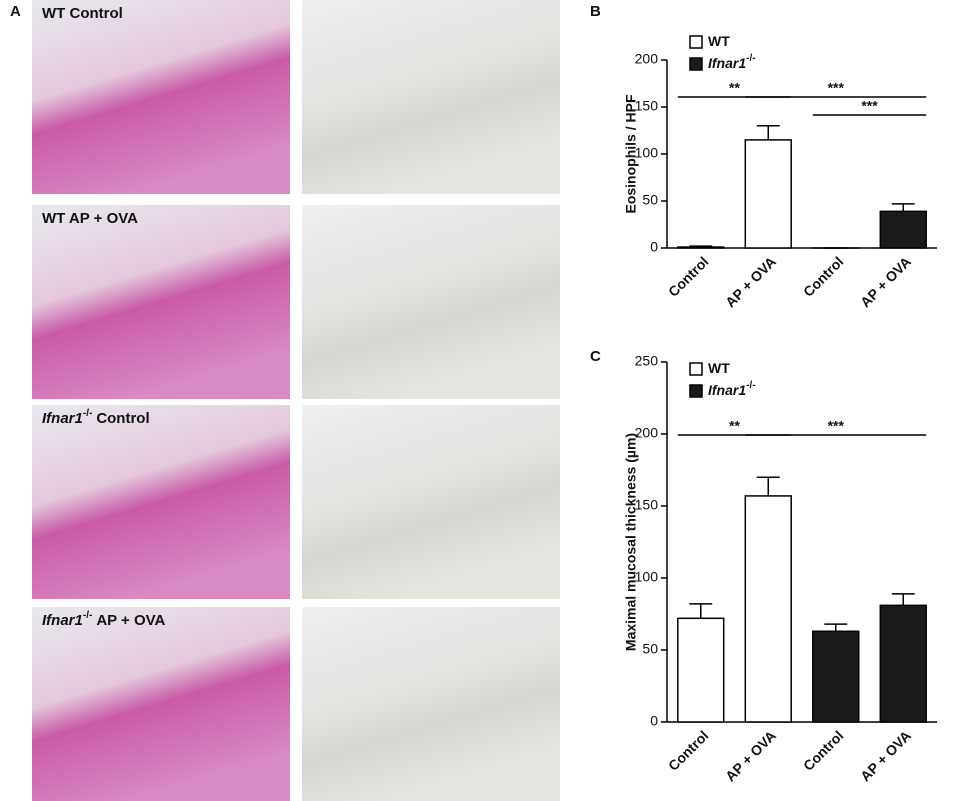 Image resolution: width=957 pixels, height=801 pixels. Describe the element at coordinates (130, 620) in the screenshot. I see `label-text: AP + OVA` at that location.